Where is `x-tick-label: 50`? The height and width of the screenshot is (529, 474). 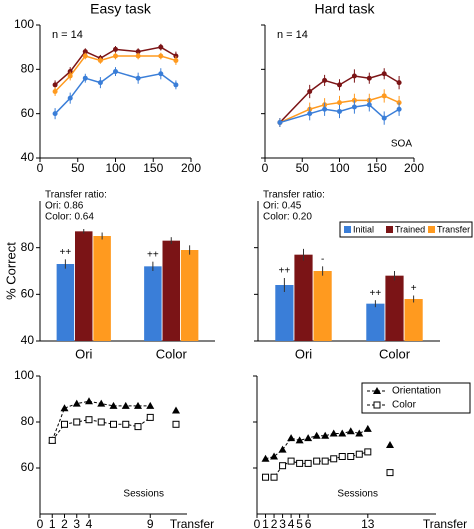 x-tick-label: 50 is located at coordinates (78, 168).